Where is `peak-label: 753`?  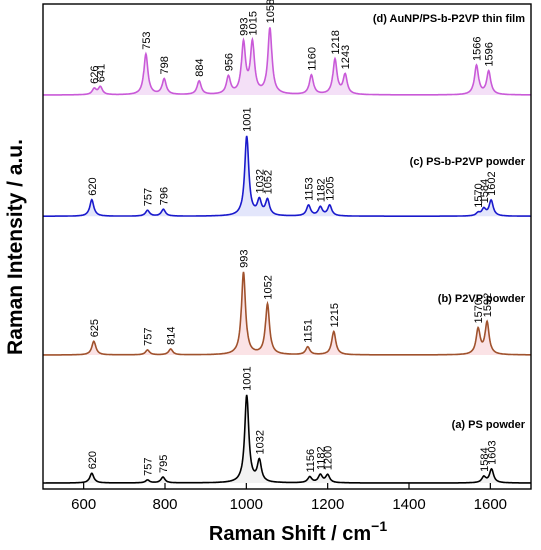 peak-label: 753 is located at coordinates (147, 40).